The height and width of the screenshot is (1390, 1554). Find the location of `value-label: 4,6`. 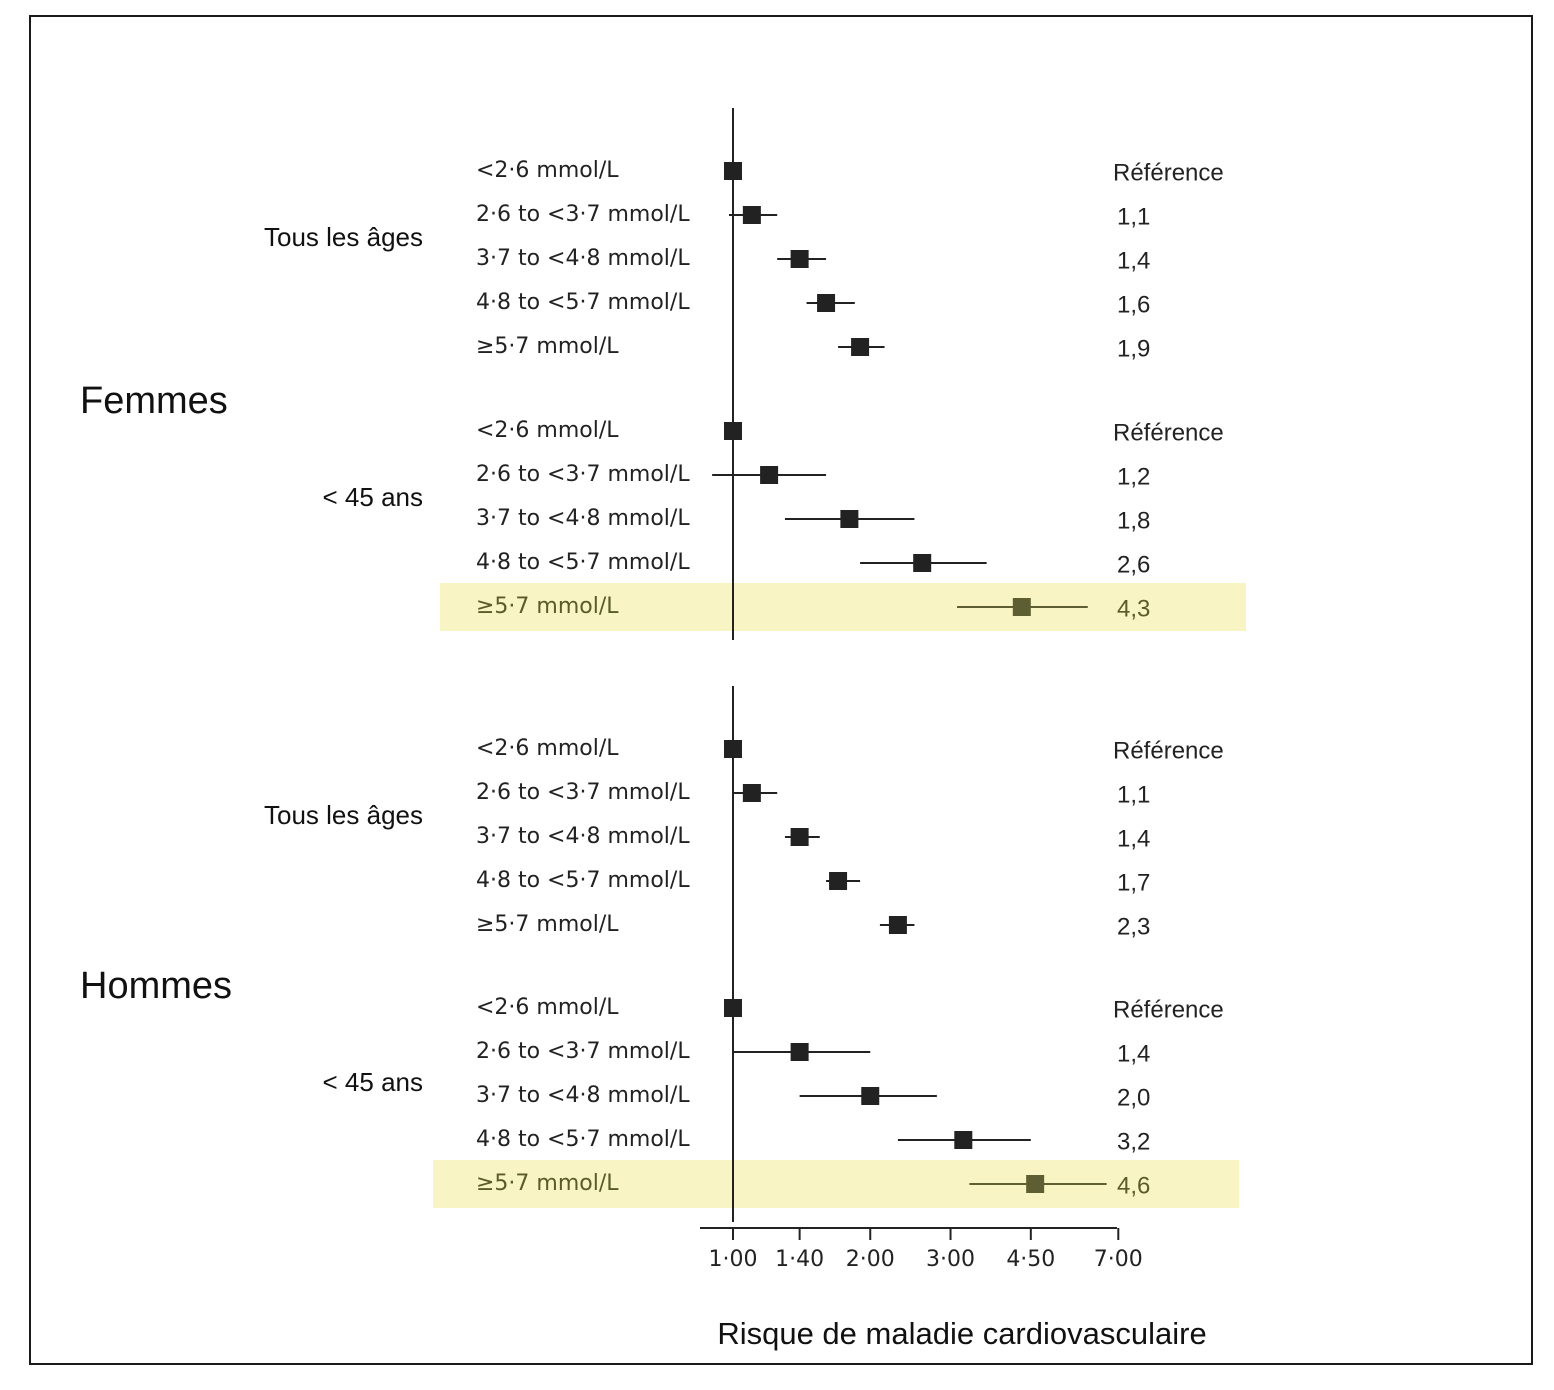

value-label: 4,6 is located at coordinates (1133, 1185).